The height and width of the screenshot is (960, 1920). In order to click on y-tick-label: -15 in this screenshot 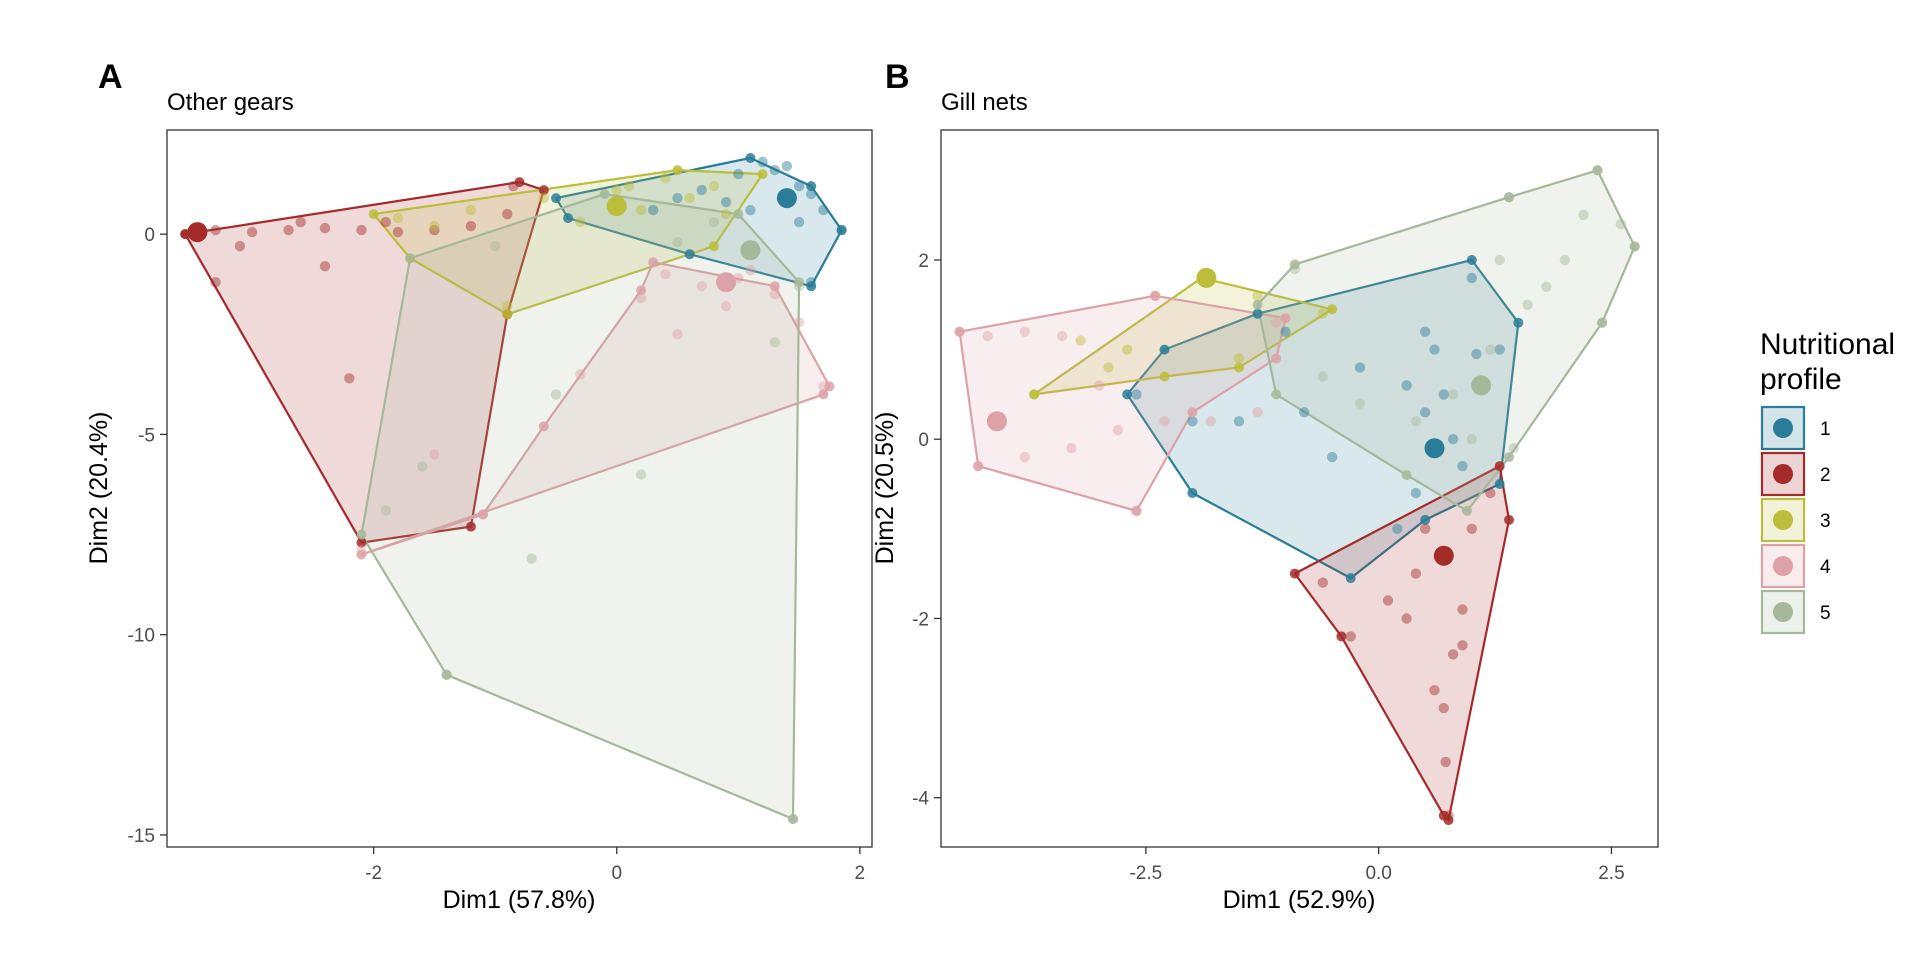, I will do `click(141, 836)`.